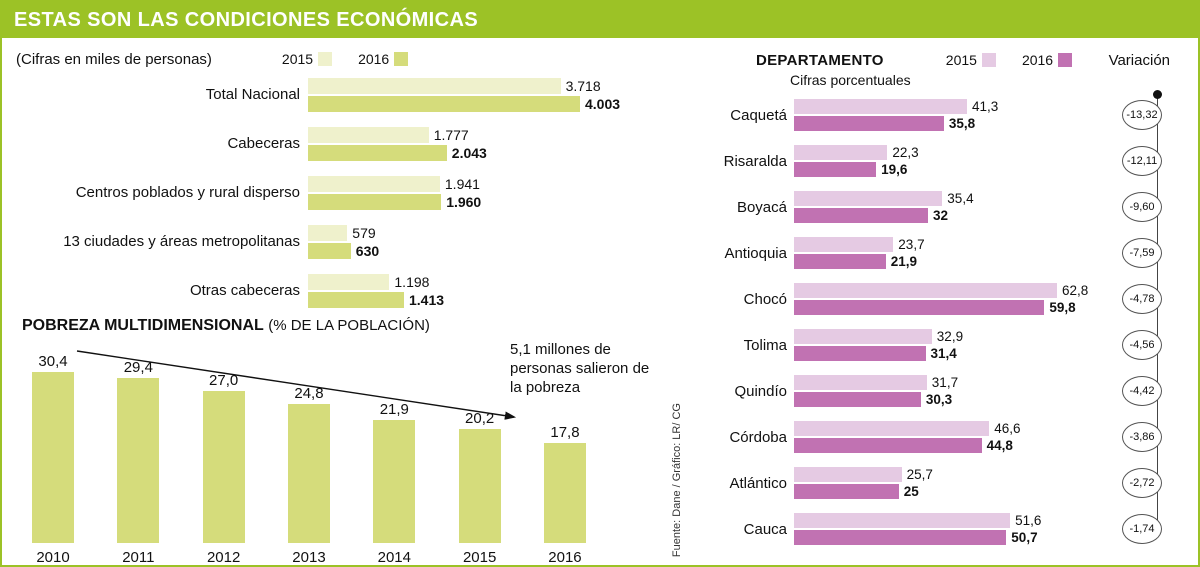 The image size is (1200, 567). Describe the element at coordinates (1157, 313) in the screenshot. I see `variacion-line` at that location.